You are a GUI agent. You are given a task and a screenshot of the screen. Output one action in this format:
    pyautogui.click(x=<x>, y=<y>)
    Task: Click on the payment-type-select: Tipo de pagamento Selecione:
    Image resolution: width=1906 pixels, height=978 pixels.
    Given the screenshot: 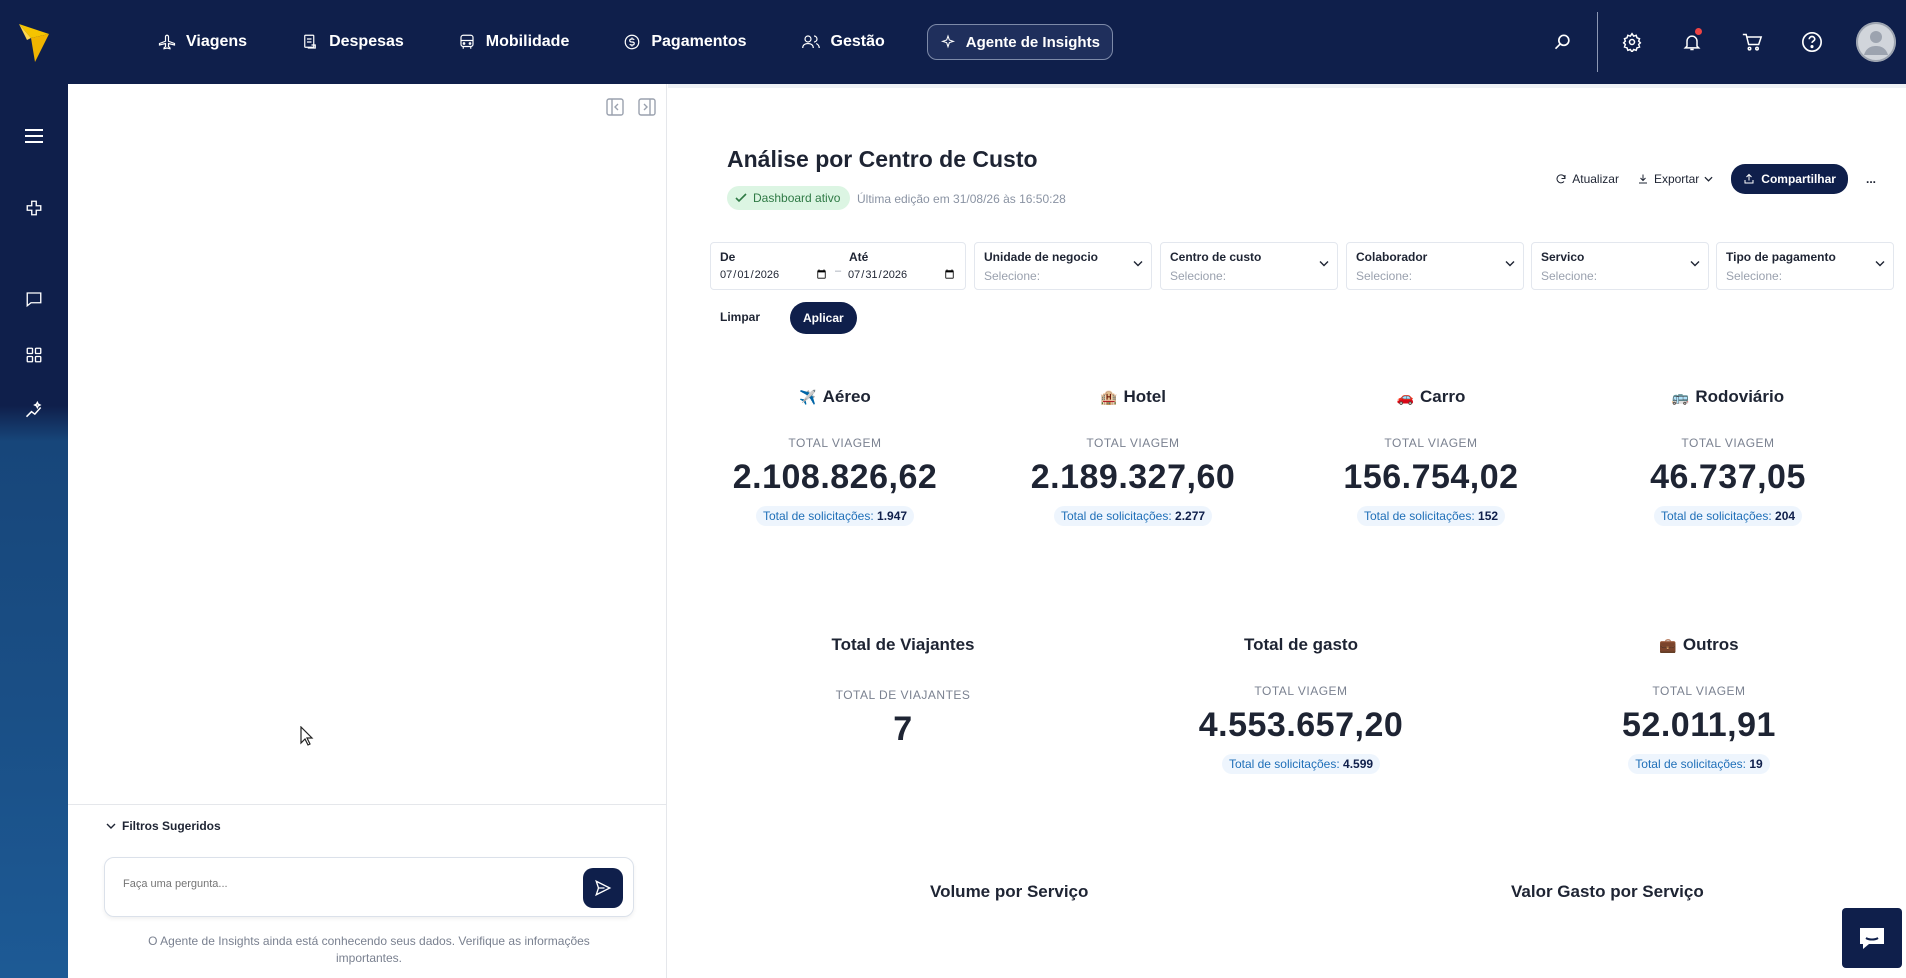 What is the action you would take?
    pyautogui.click(x=1805, y=266)
    